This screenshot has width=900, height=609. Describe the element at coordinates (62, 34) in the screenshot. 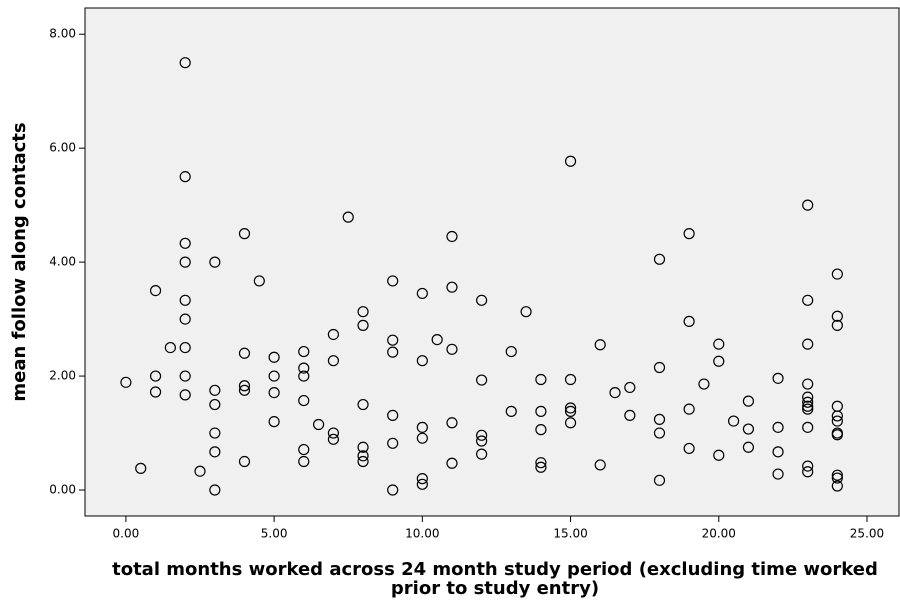

I see `y-tick-label: 8.00` at that location.